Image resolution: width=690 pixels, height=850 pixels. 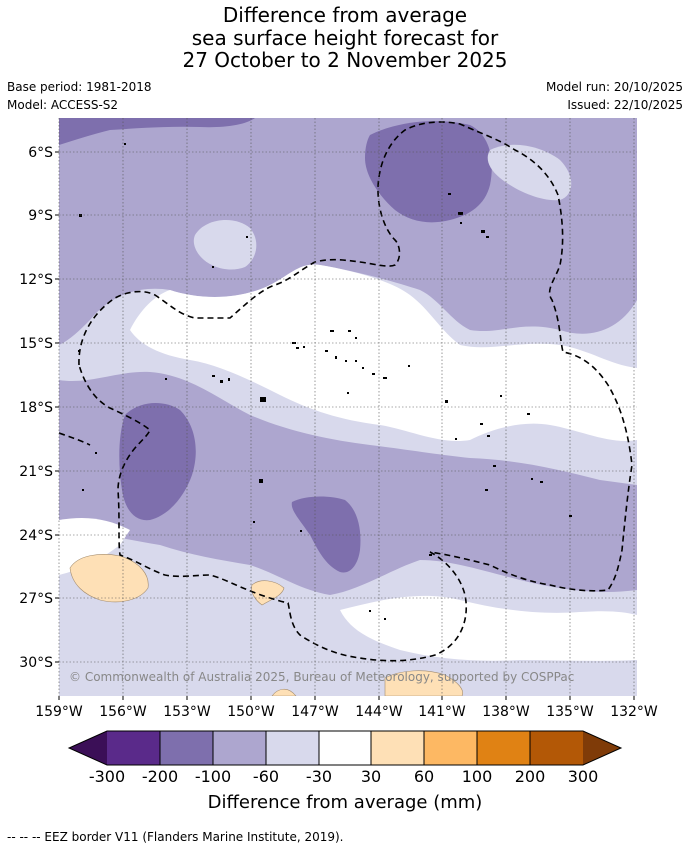 I want to click on title-line-2: sea surface height forecast for, so click(x=345, y=37).